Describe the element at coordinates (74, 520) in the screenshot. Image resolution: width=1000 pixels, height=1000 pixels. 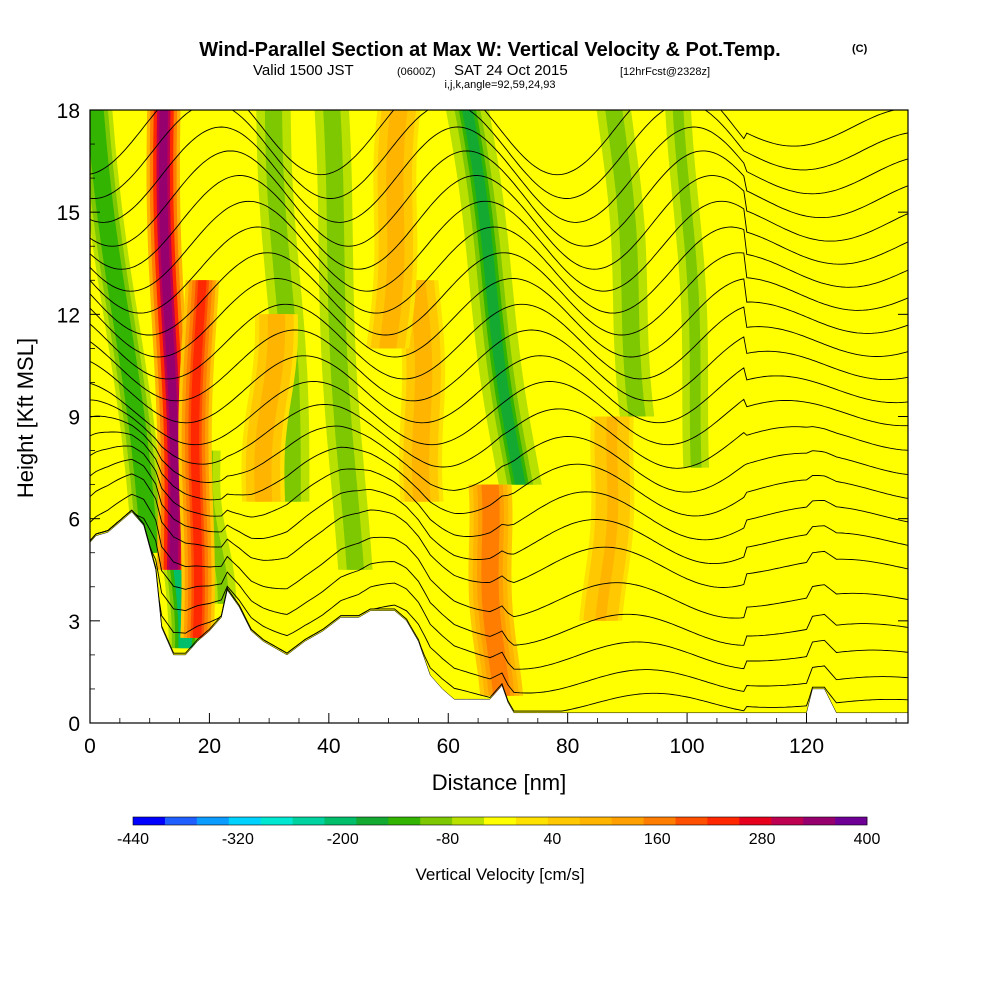
I see `y-tick-label-2: 6` at that location.